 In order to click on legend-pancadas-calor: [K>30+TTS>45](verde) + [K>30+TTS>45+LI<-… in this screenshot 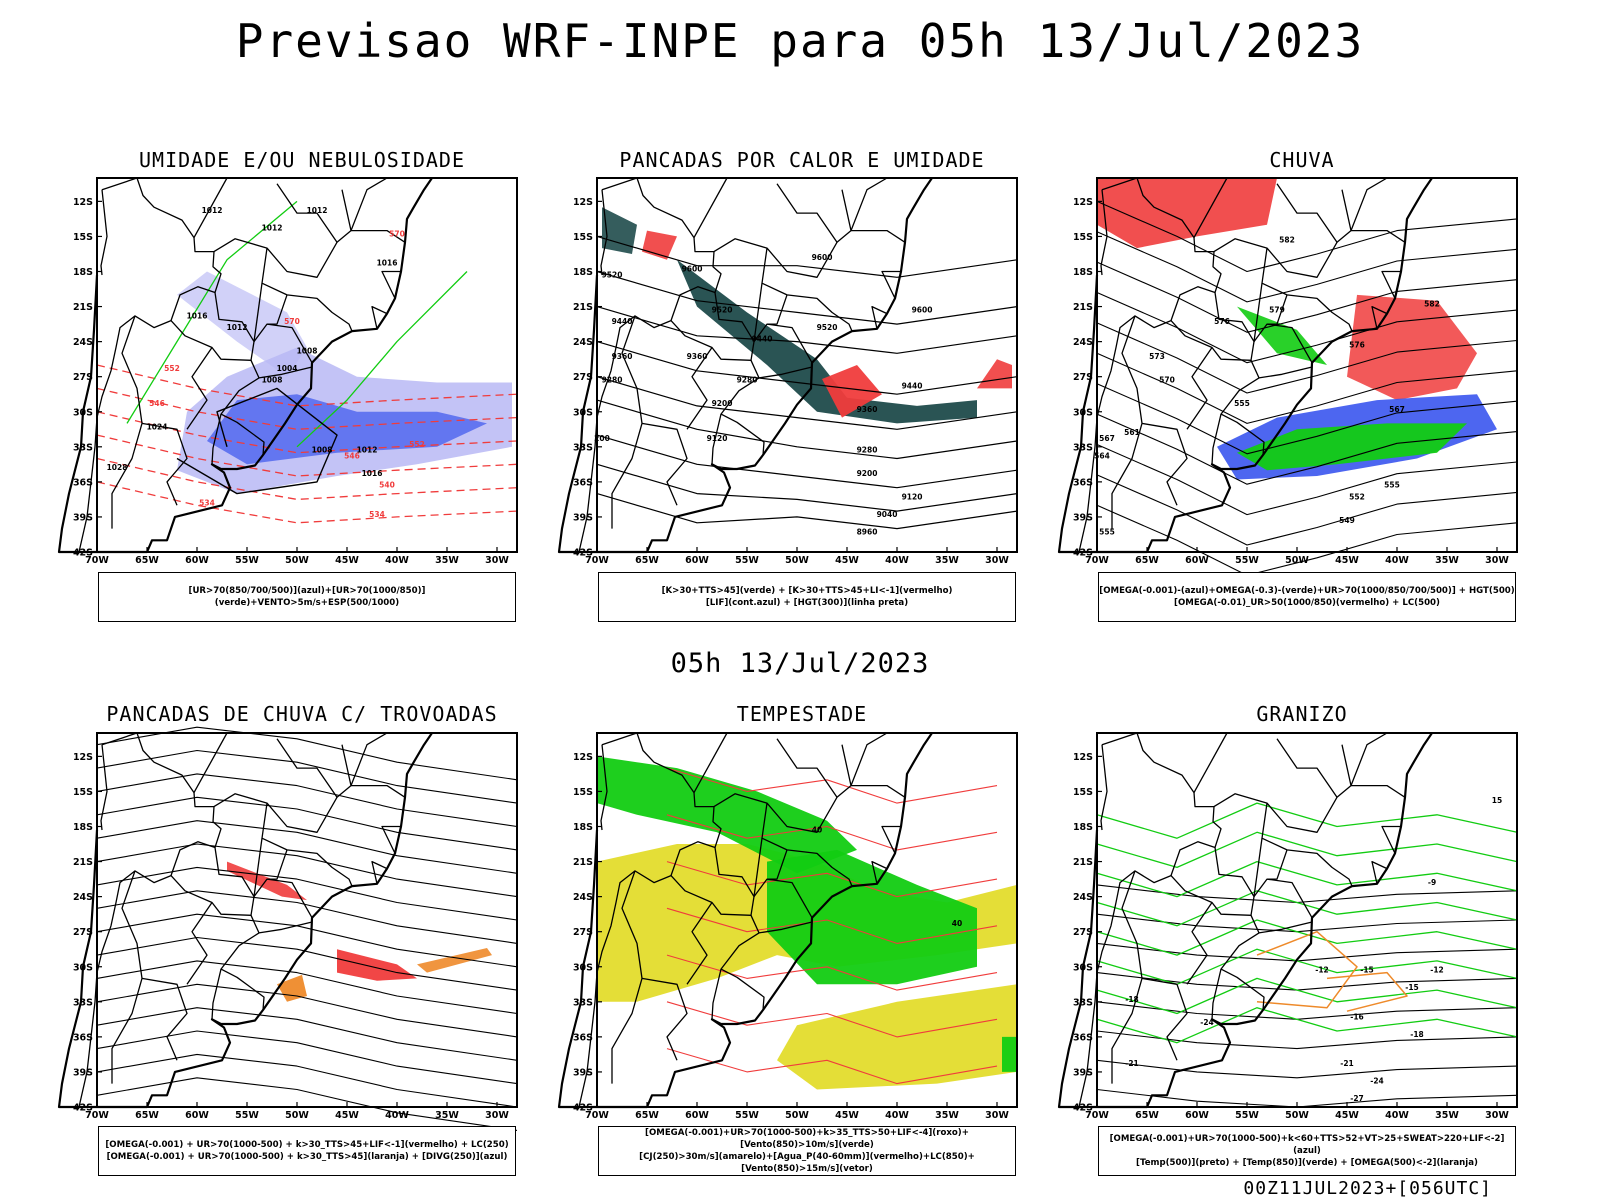, I will do `click(807, 597)`.